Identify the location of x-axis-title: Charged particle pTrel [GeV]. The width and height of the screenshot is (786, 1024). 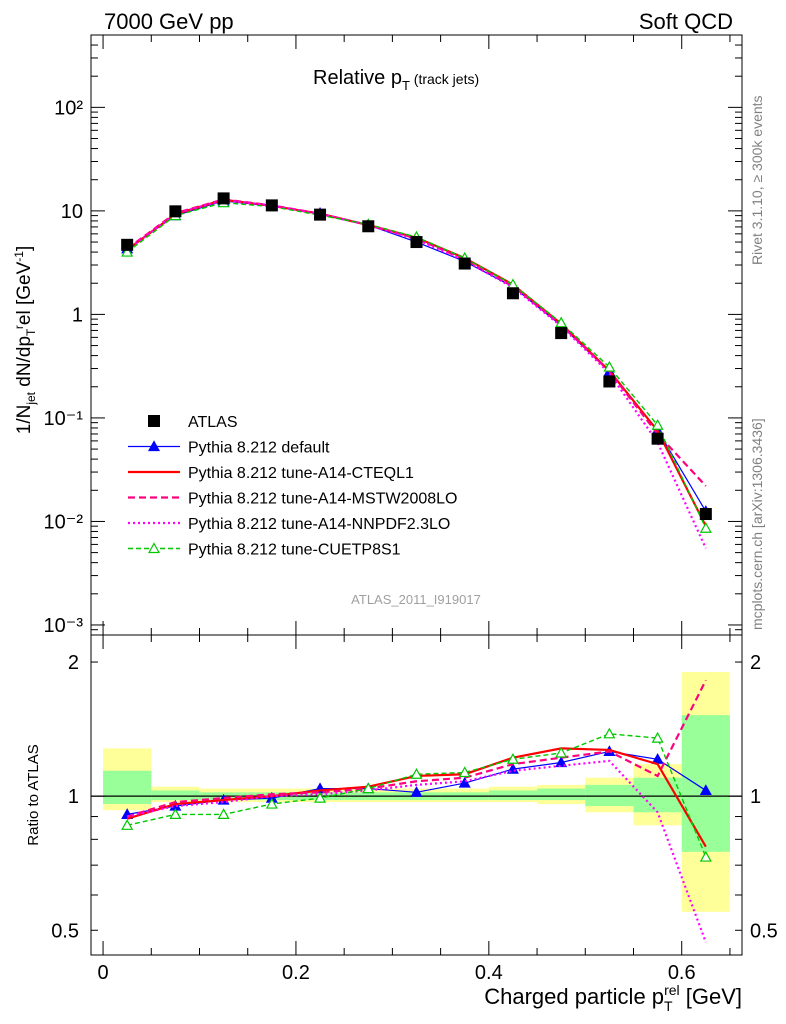
(613, 998).